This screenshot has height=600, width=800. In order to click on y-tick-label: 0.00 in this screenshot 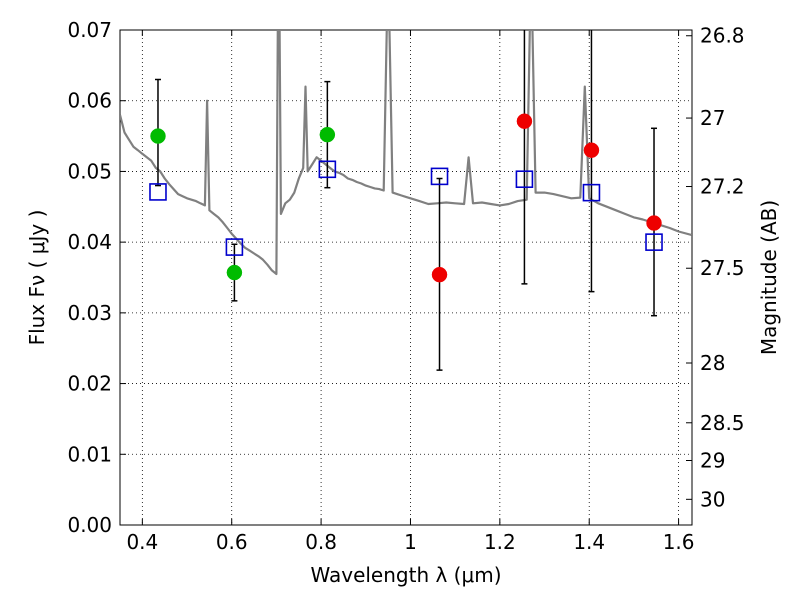, I will do `click(89, 525)`.